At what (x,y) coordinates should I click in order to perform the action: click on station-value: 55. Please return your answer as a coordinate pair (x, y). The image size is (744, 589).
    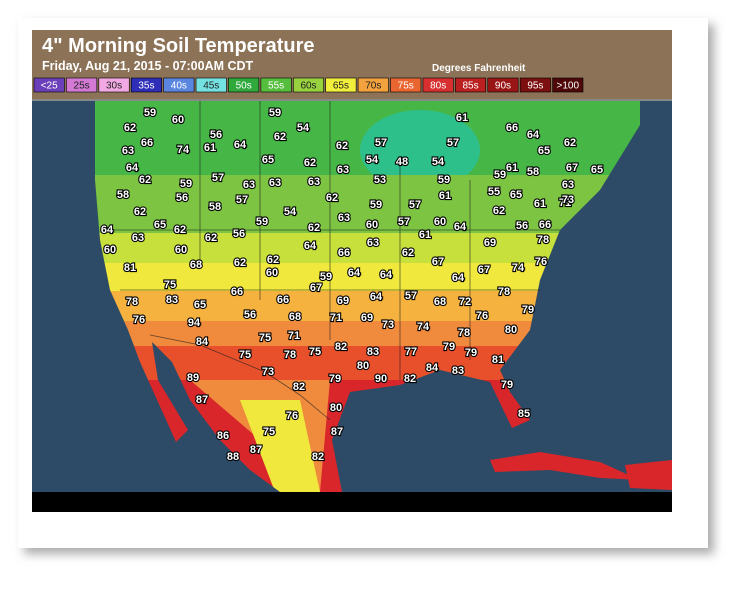
    Looking at the image, I should click on (494, 192).